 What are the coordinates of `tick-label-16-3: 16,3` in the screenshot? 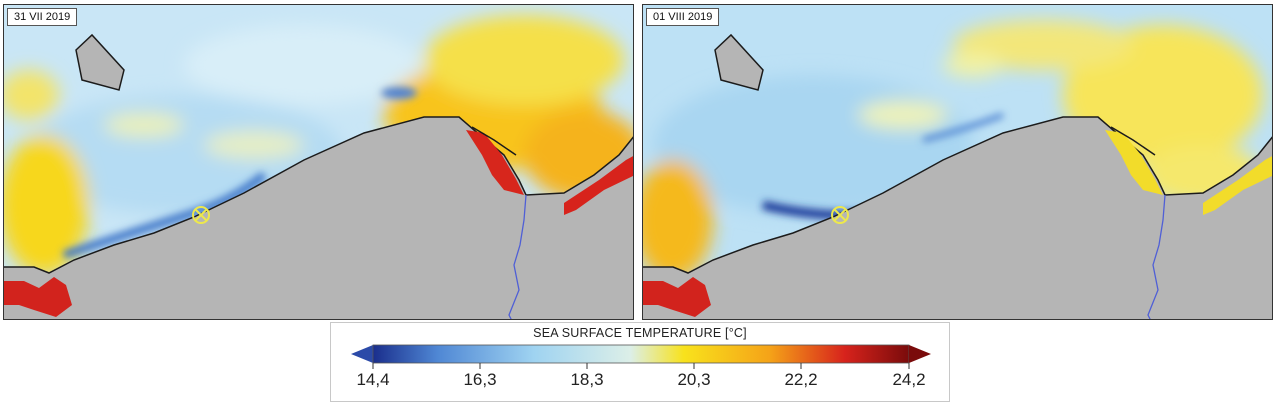 It's located at (480, 379).